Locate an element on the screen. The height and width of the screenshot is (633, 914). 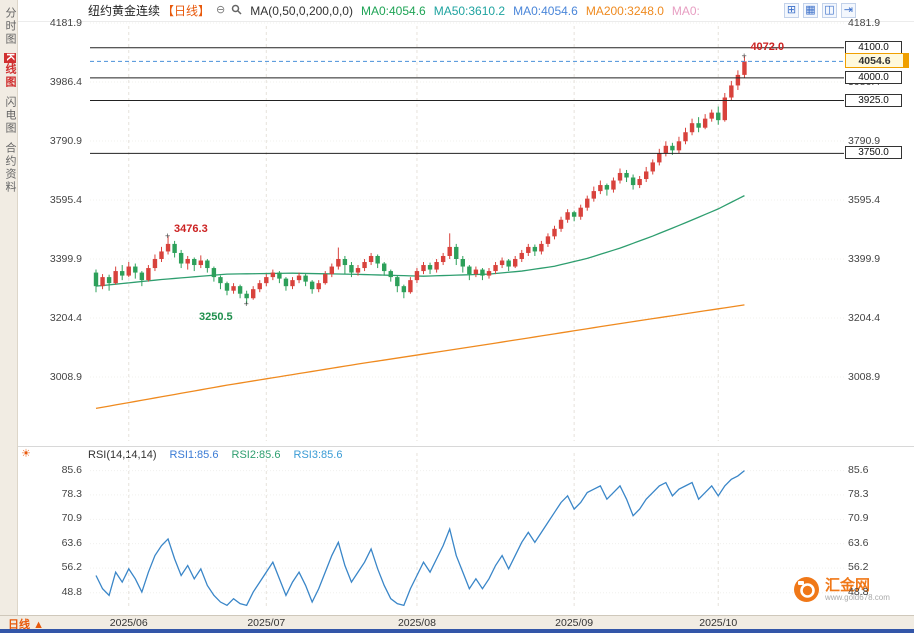
zoom-out-icon: ⊖ is located at coordinates (221, 10).